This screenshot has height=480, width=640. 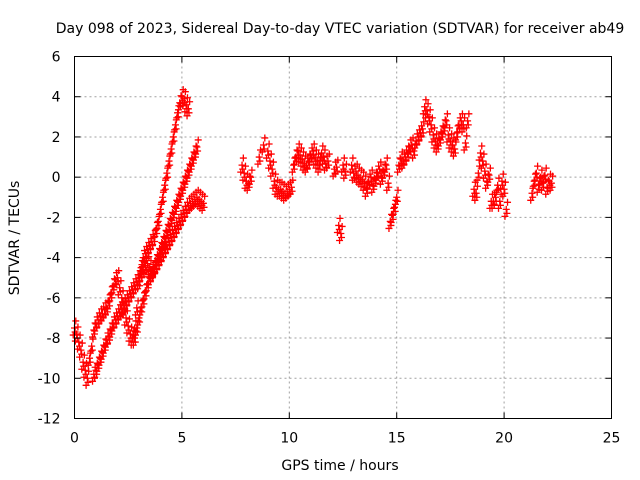 What do you see at coordinates (397, 439) in the screenshot?
I see `x-tick-label: 15` at bounding box center [397, 439].